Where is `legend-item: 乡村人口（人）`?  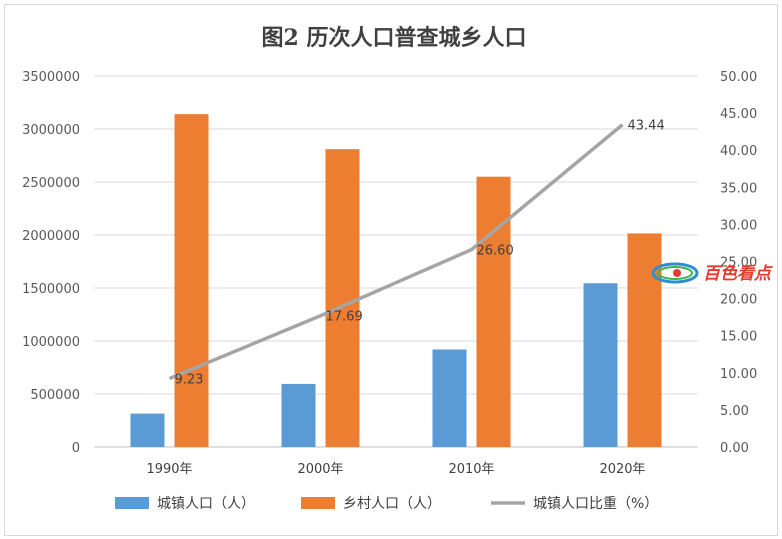 legend-item: 乡村人口（人） is located at coordinates (371, 504).